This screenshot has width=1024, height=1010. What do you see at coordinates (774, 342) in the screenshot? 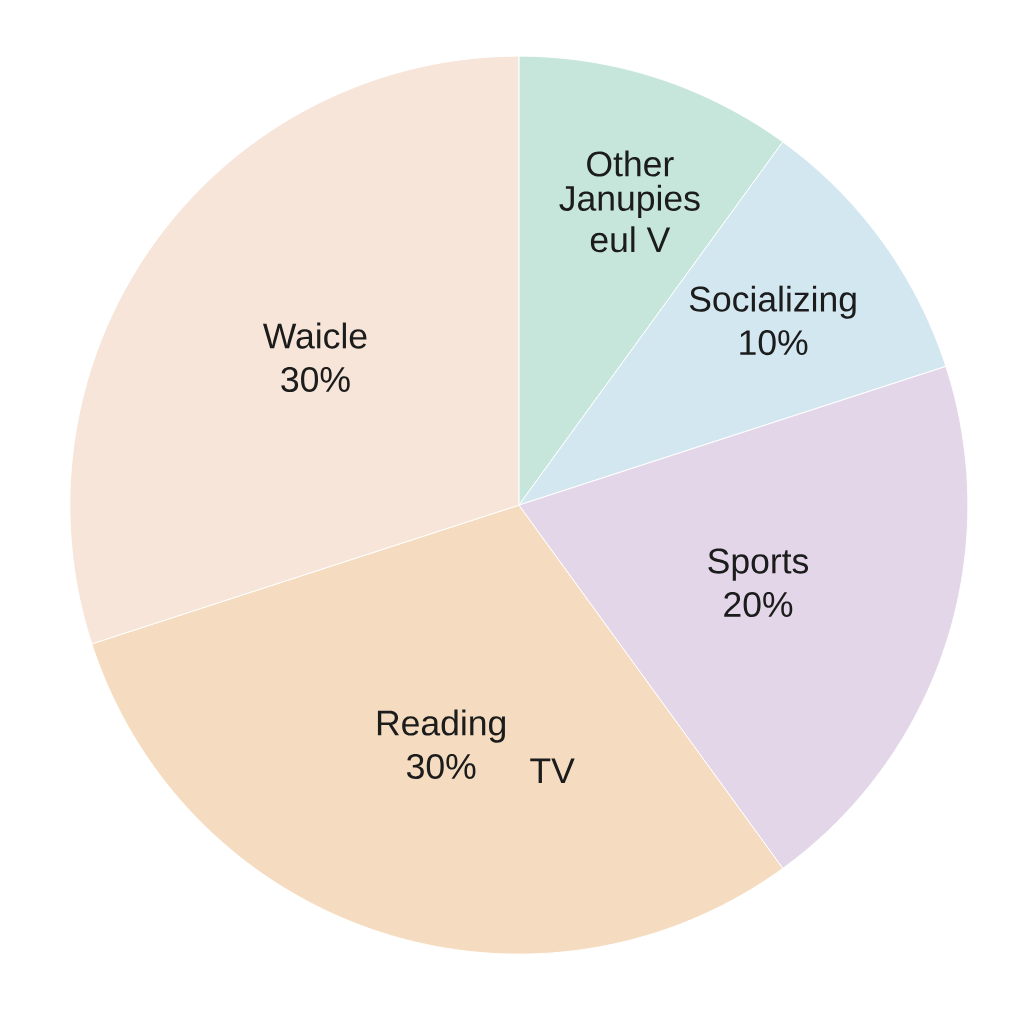
I see `data-label: 10%` at bounding box center [774, 342].